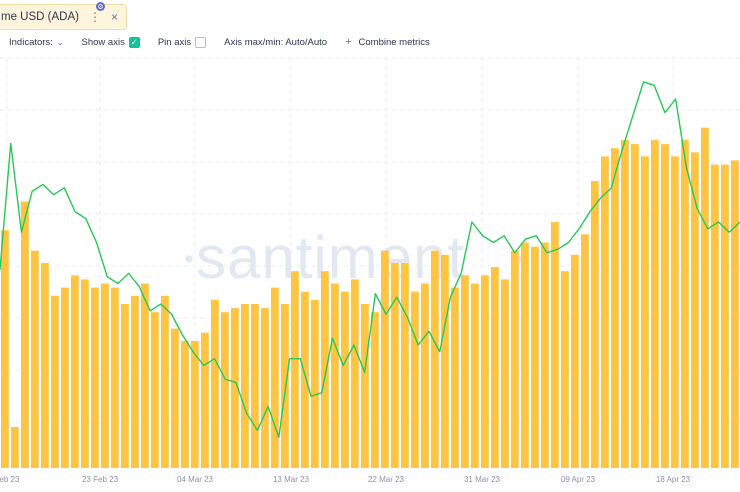  What do you see at coordinates (60, 42) in the screenshot?
I see `chevron-down-icon: ⌄` at bounding box center [60, 42].